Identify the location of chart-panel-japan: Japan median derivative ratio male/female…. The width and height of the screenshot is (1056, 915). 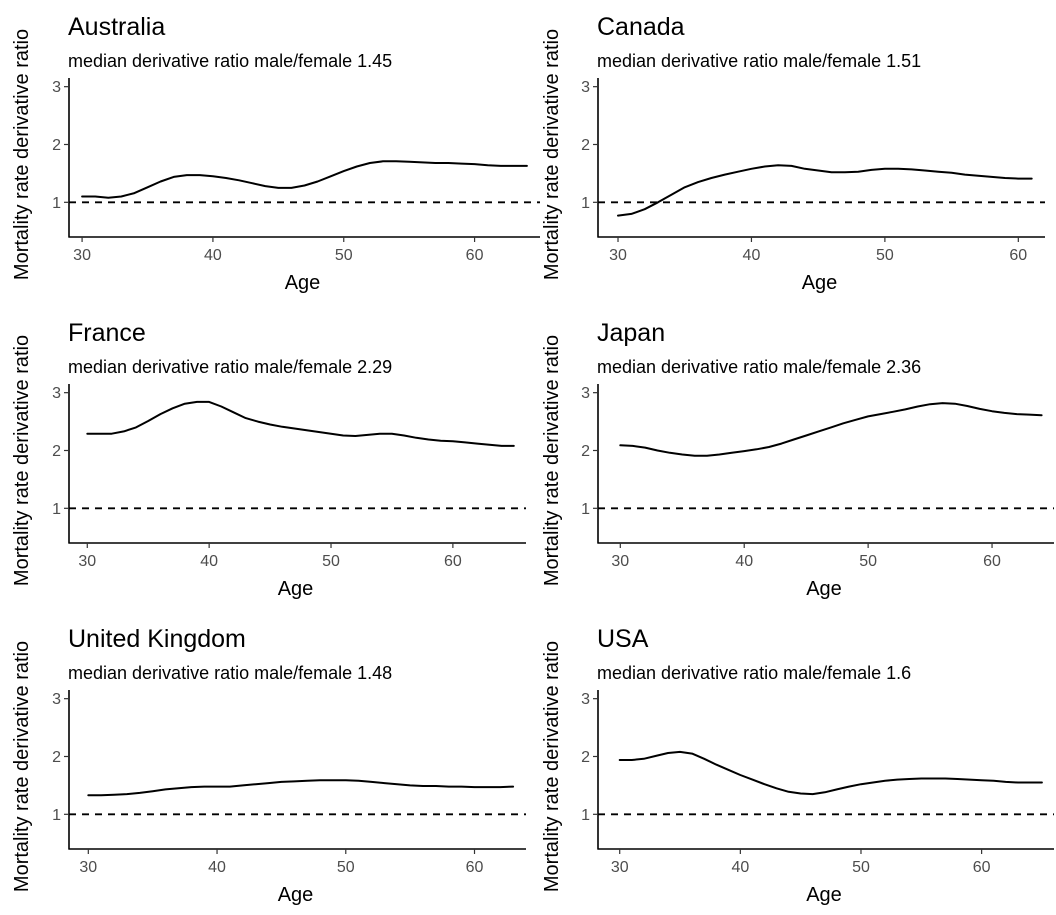
(797, 459).